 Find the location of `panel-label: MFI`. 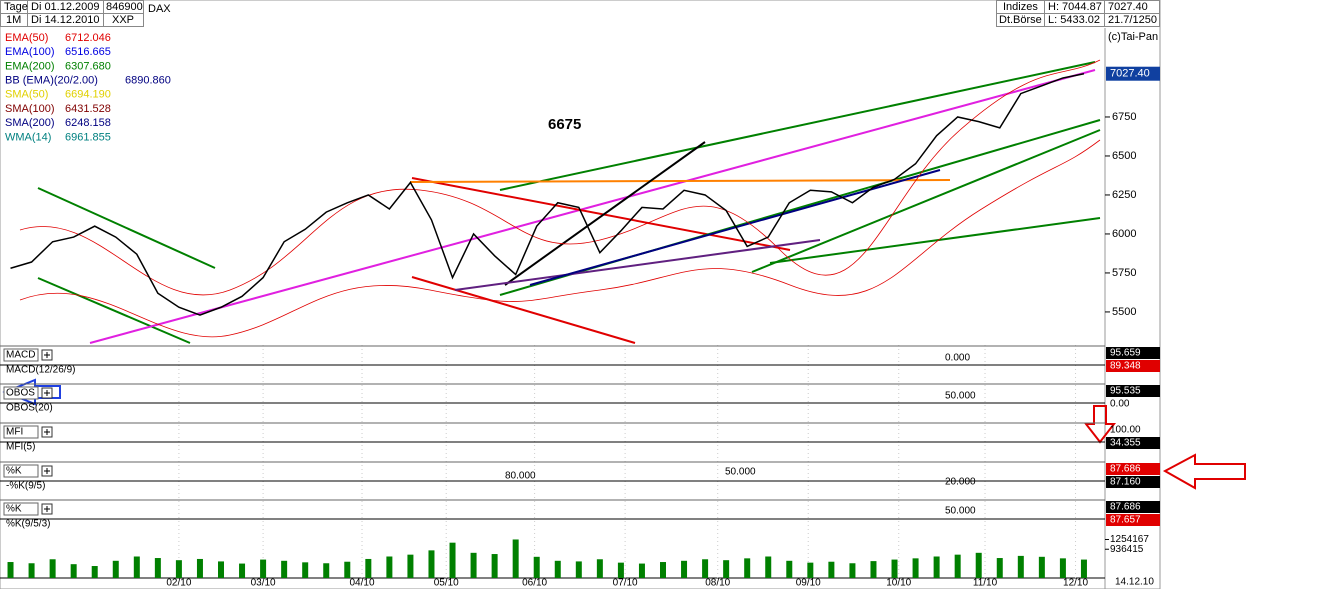

panel-label: MFI is located at coordinates (14, 432).